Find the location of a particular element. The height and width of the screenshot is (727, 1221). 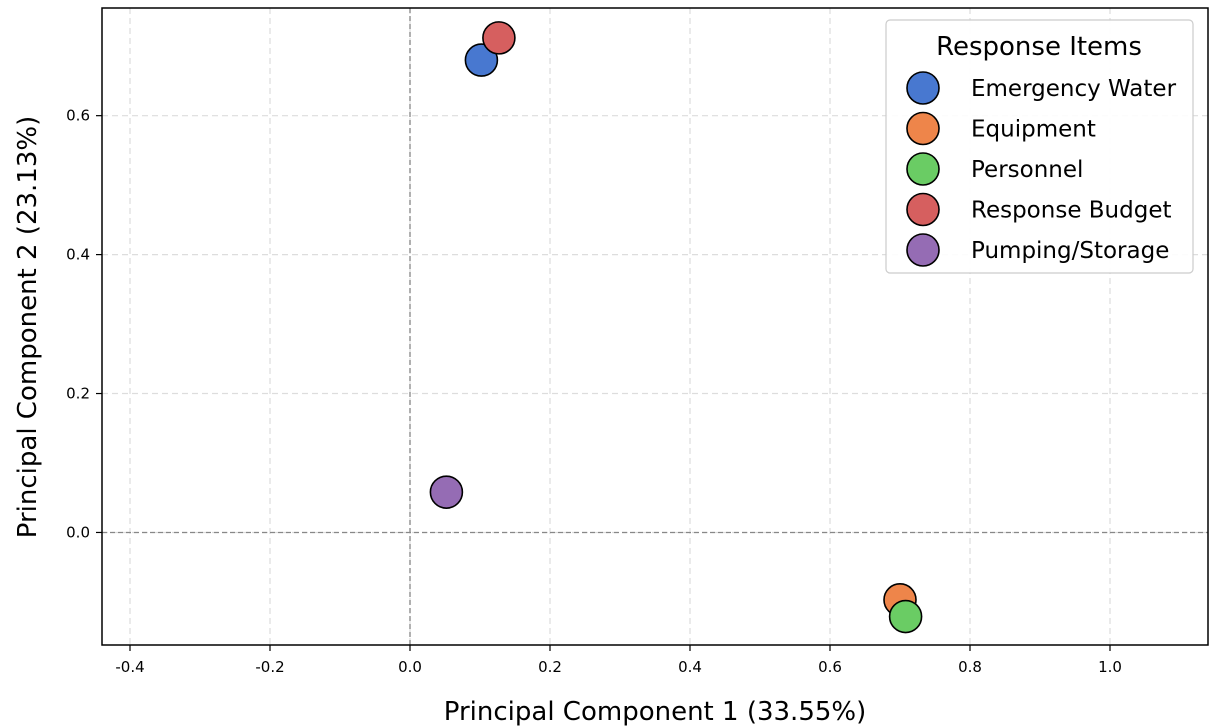

legend-label: Pumping/Storage is located at coordinates (1070, 251).